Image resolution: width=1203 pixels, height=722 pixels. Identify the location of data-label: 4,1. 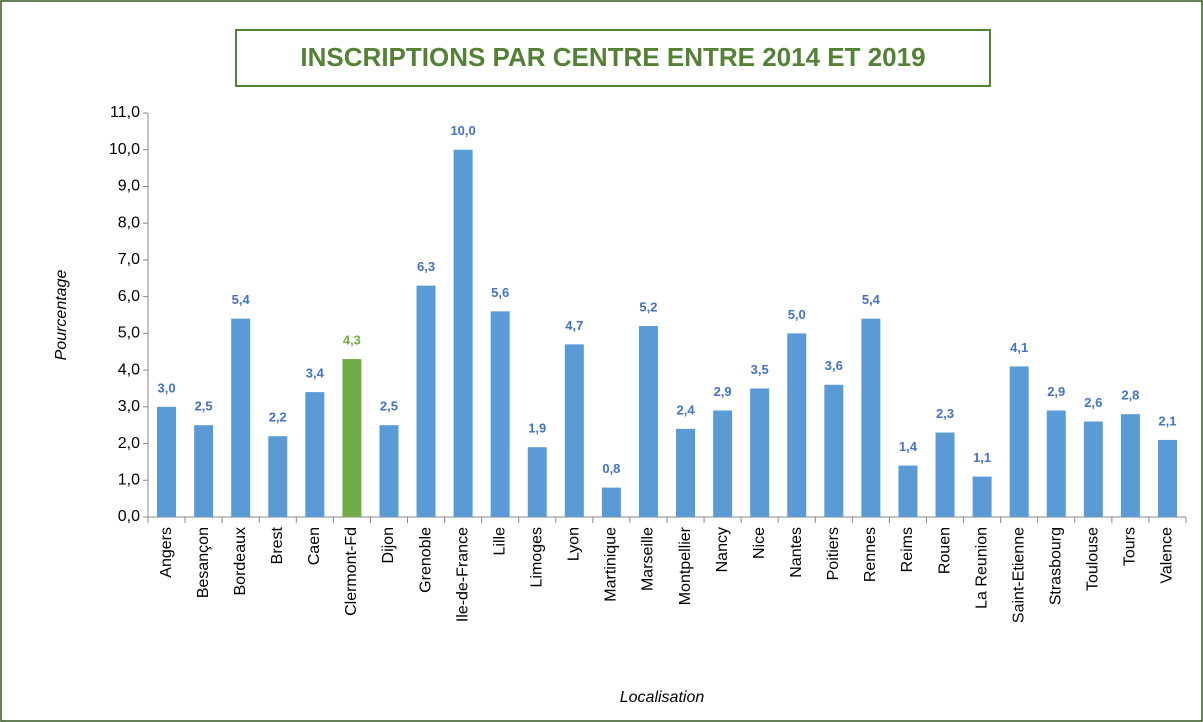
(1019, 347).